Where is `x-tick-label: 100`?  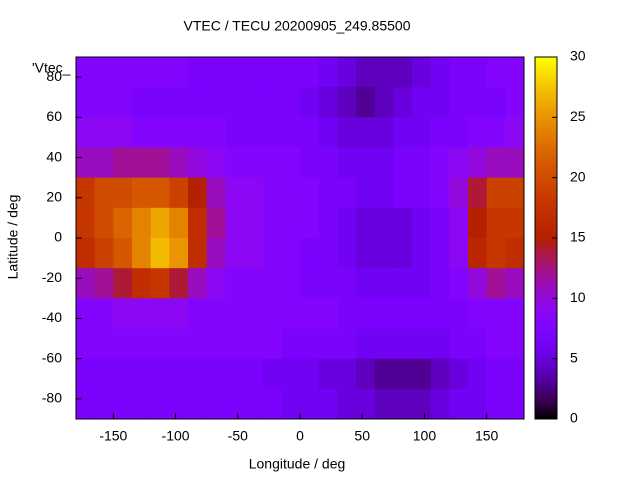
x-tick-label: 100 is located at coordinates (425, 436).